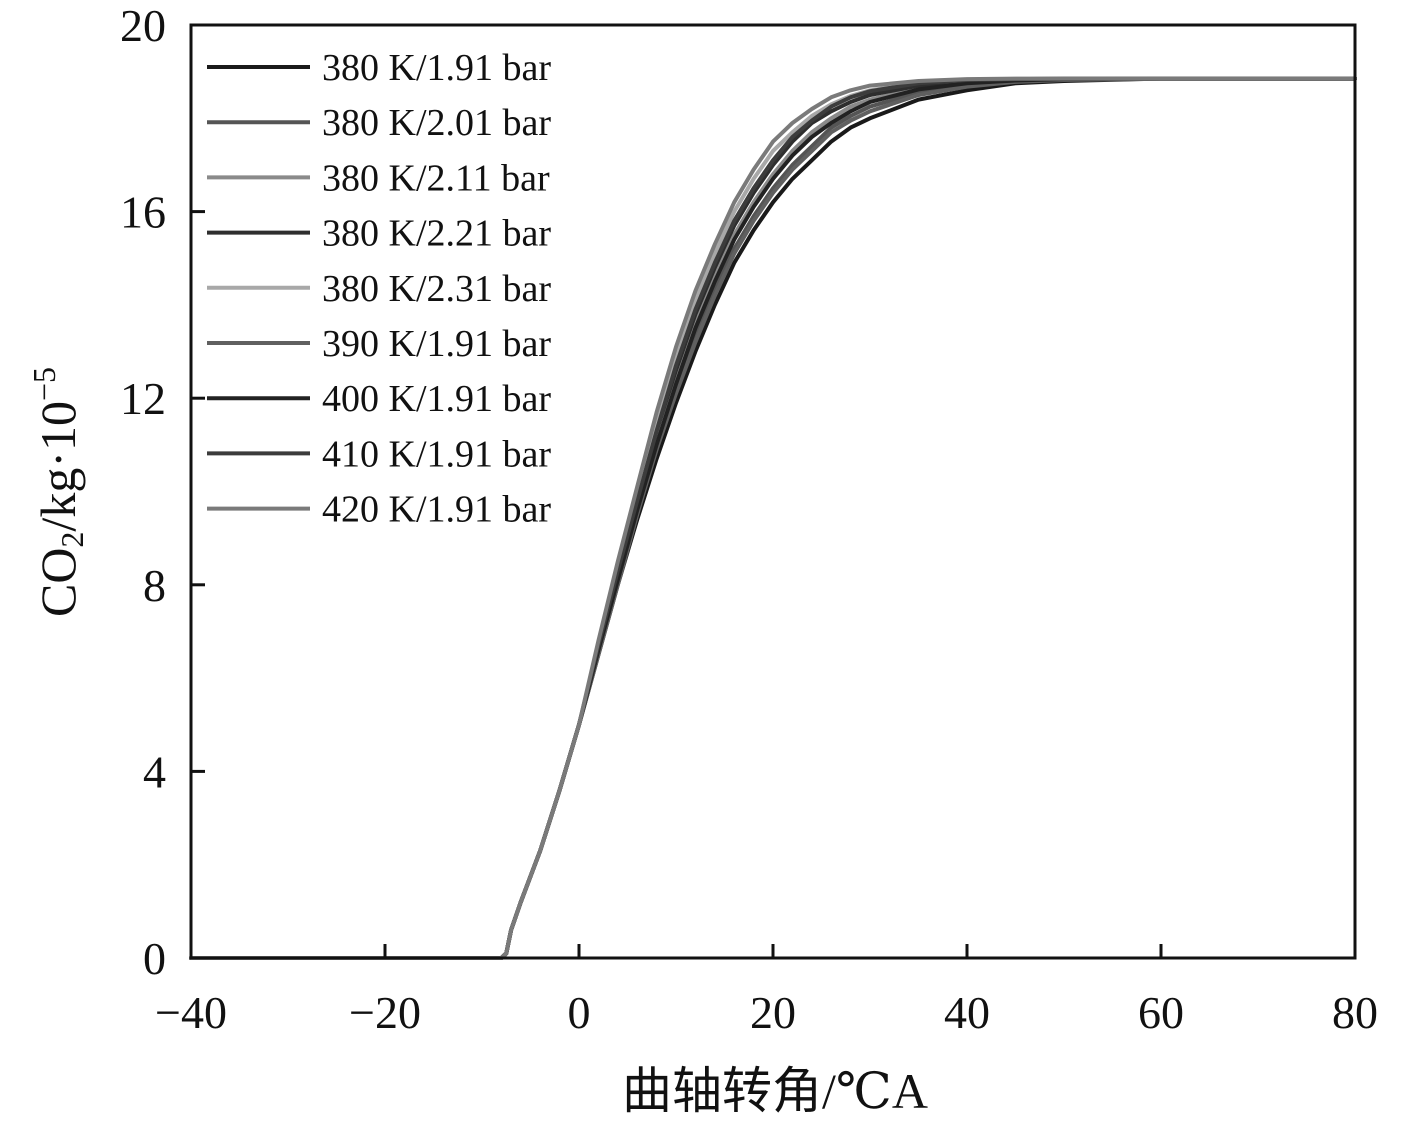  Describe the element at coordinates (773, 1012) in the screenshot. I see `x-tick-label: 20` at that location.